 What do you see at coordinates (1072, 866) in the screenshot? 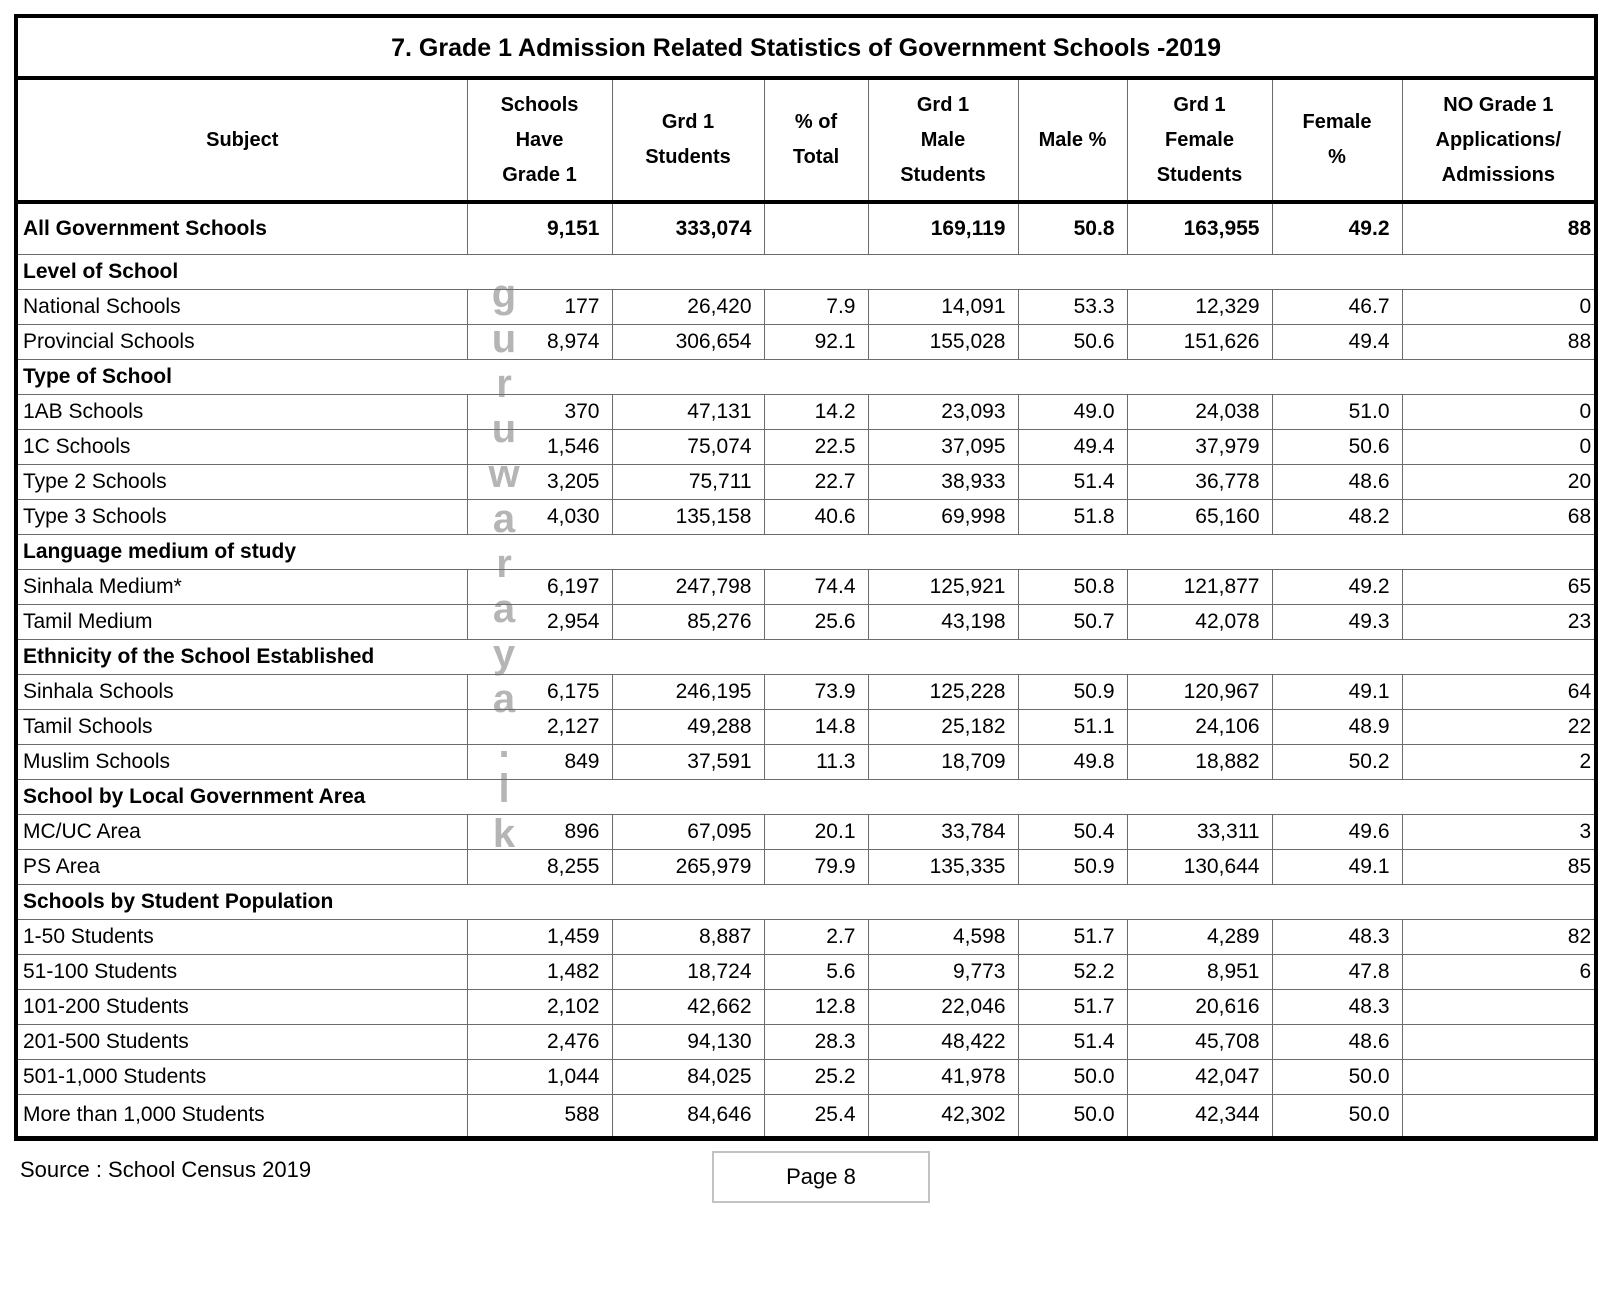
I see `cell-value: 50.9` at bounding box center [1072, 866].